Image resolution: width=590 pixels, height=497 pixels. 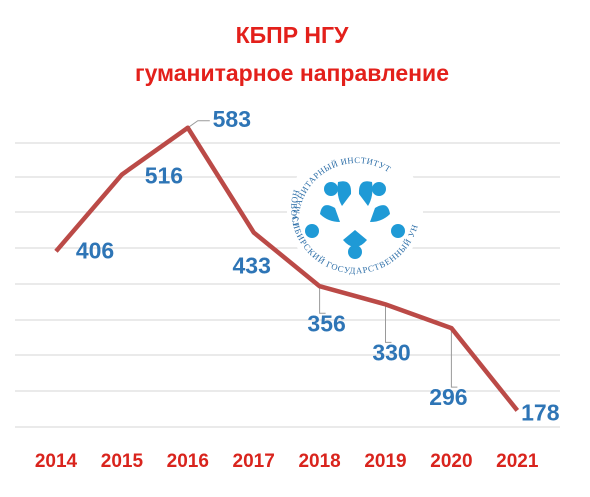 I want to click on value-label: 516, so click(x=164, y=176).